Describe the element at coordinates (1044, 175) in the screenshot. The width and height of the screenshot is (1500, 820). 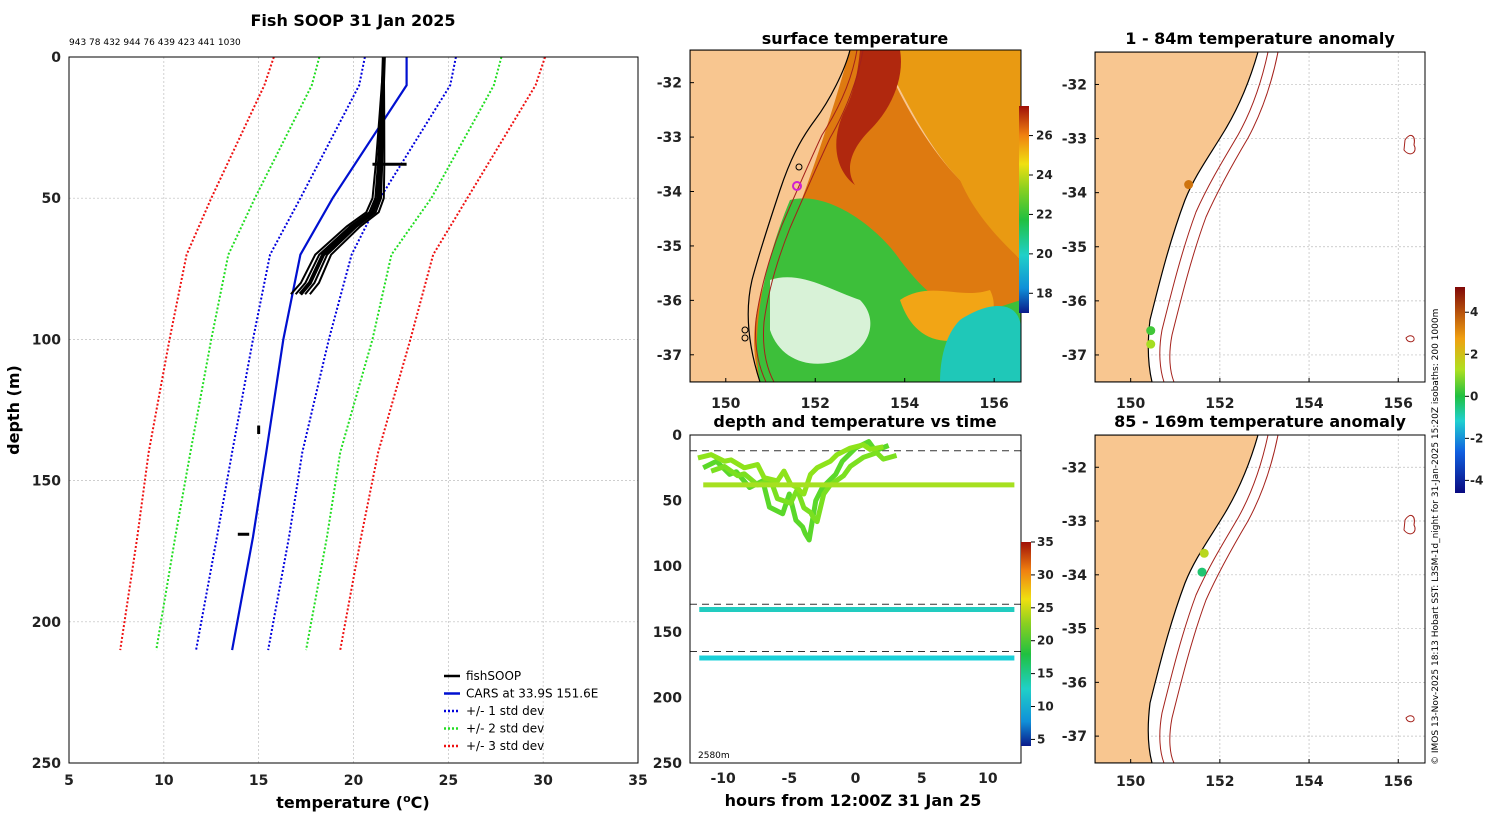
I see `sst-colorbar-label: 24` at that location.